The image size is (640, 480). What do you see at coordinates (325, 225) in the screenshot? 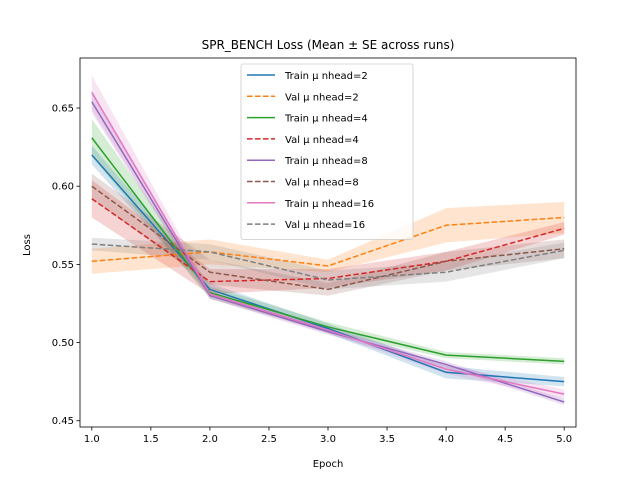
I see `legend-label-val-nhead-16: Val μ nhead=16` at bounding box center [325, 225].